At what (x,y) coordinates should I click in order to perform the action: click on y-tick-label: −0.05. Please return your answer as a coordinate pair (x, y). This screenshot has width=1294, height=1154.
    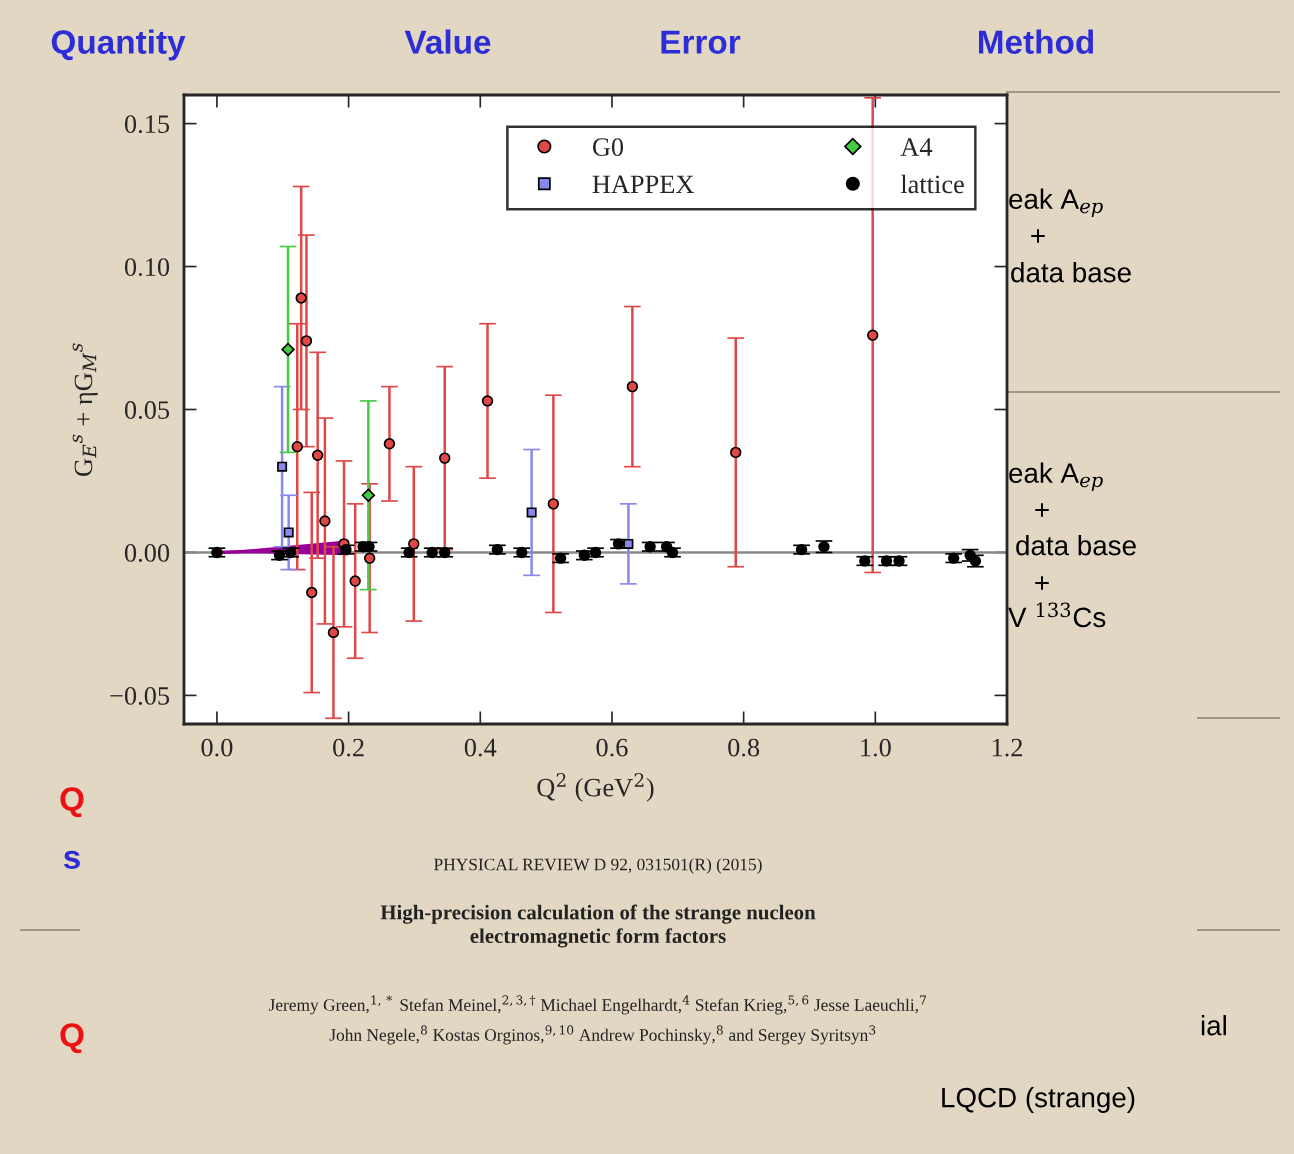
    Looking at the image, I should click on (140, 696).